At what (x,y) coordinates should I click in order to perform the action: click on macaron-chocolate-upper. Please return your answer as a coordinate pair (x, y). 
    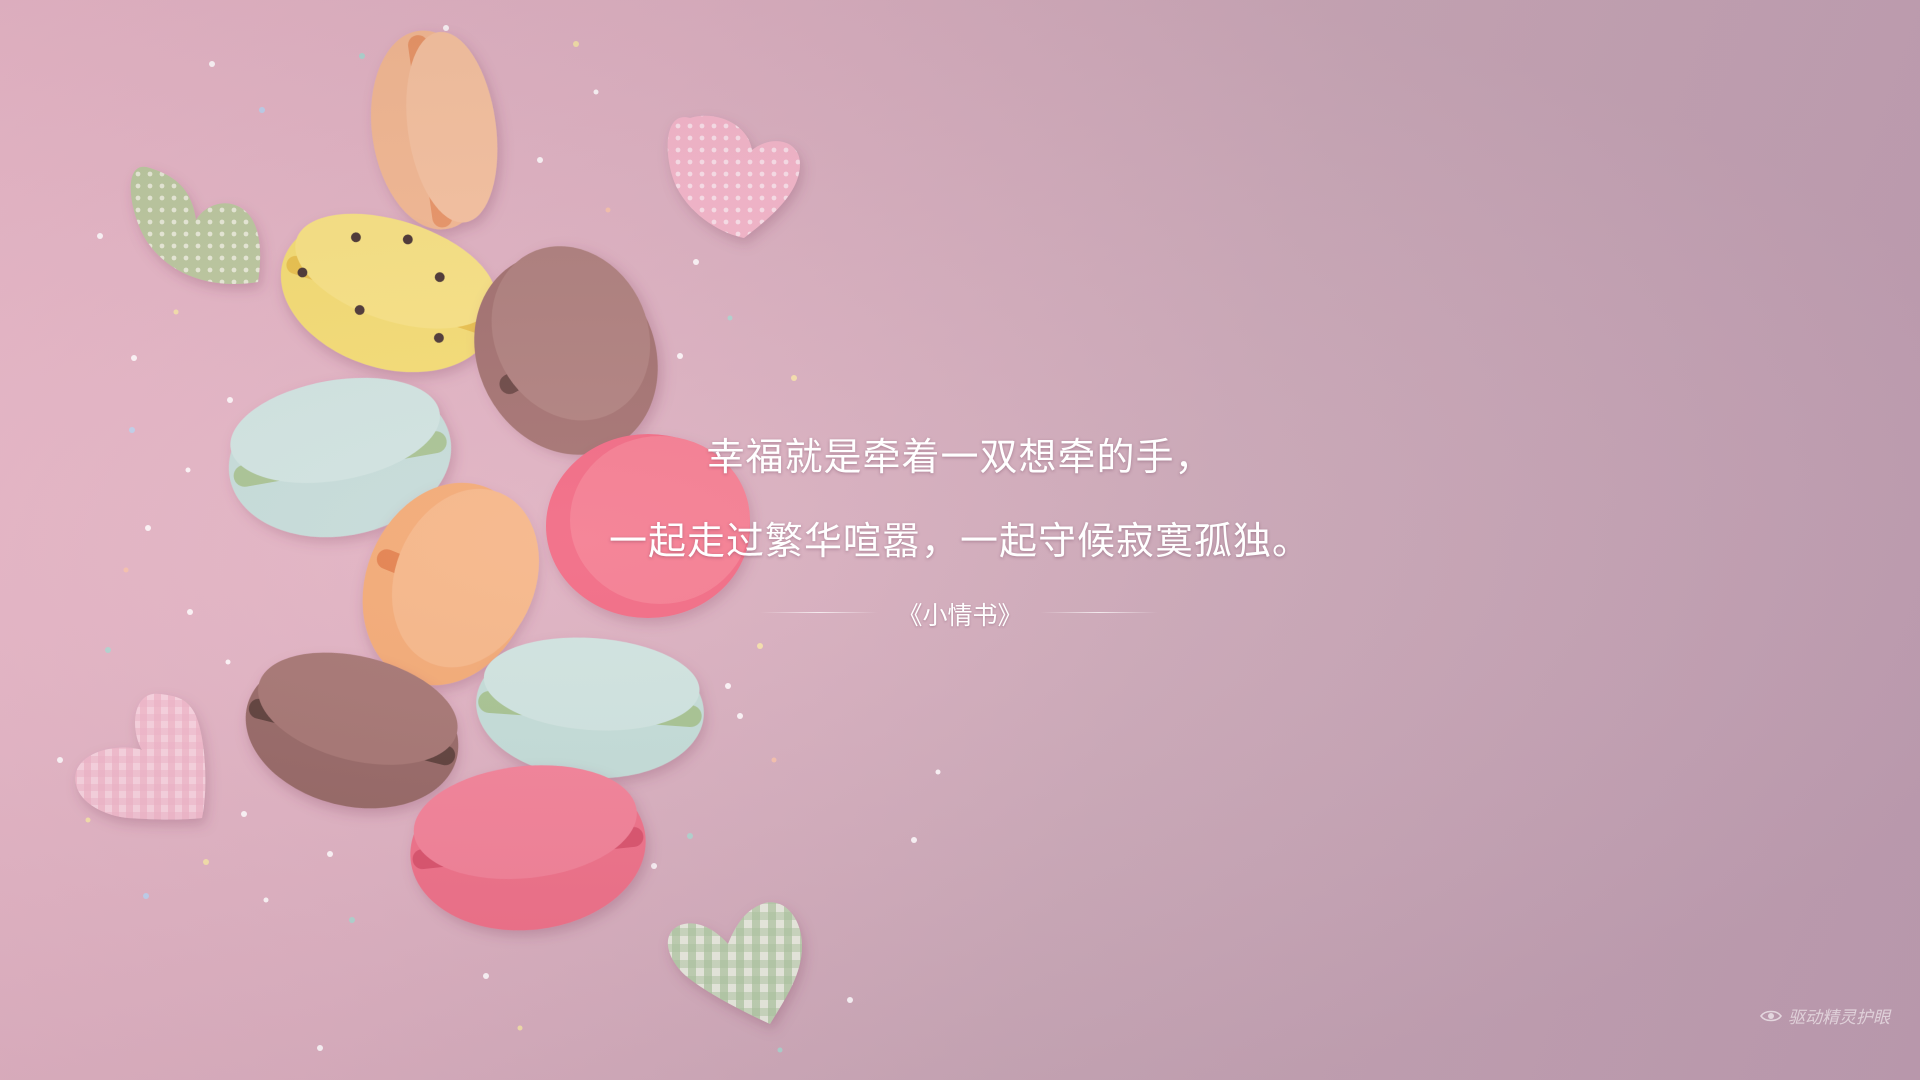
    Looking at the image, I should click on (566, 350).